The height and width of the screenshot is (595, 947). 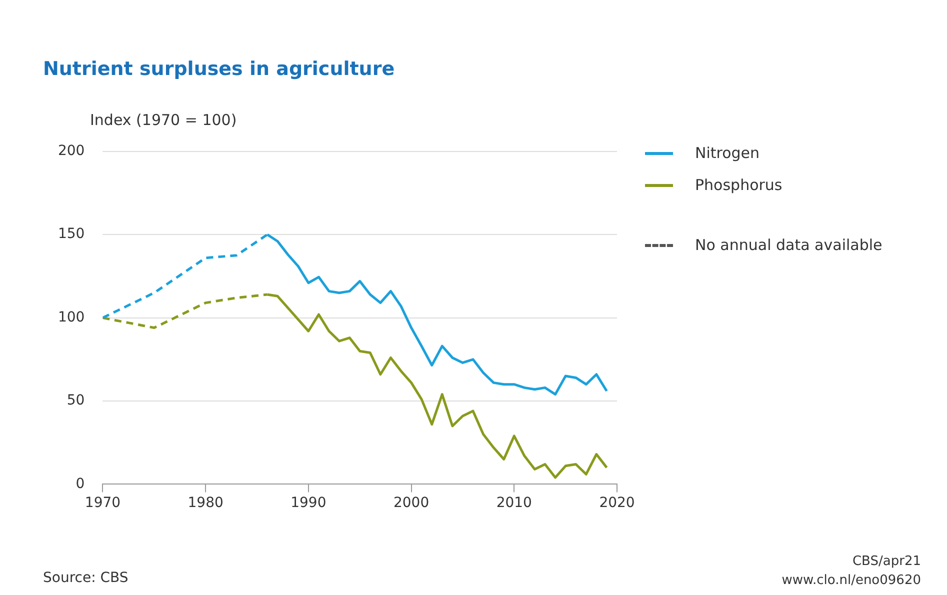 What do you see at coordinates (80, 484) in the screenshot?
I see `y-tick-label: 0` at bounding box center [80, 484].